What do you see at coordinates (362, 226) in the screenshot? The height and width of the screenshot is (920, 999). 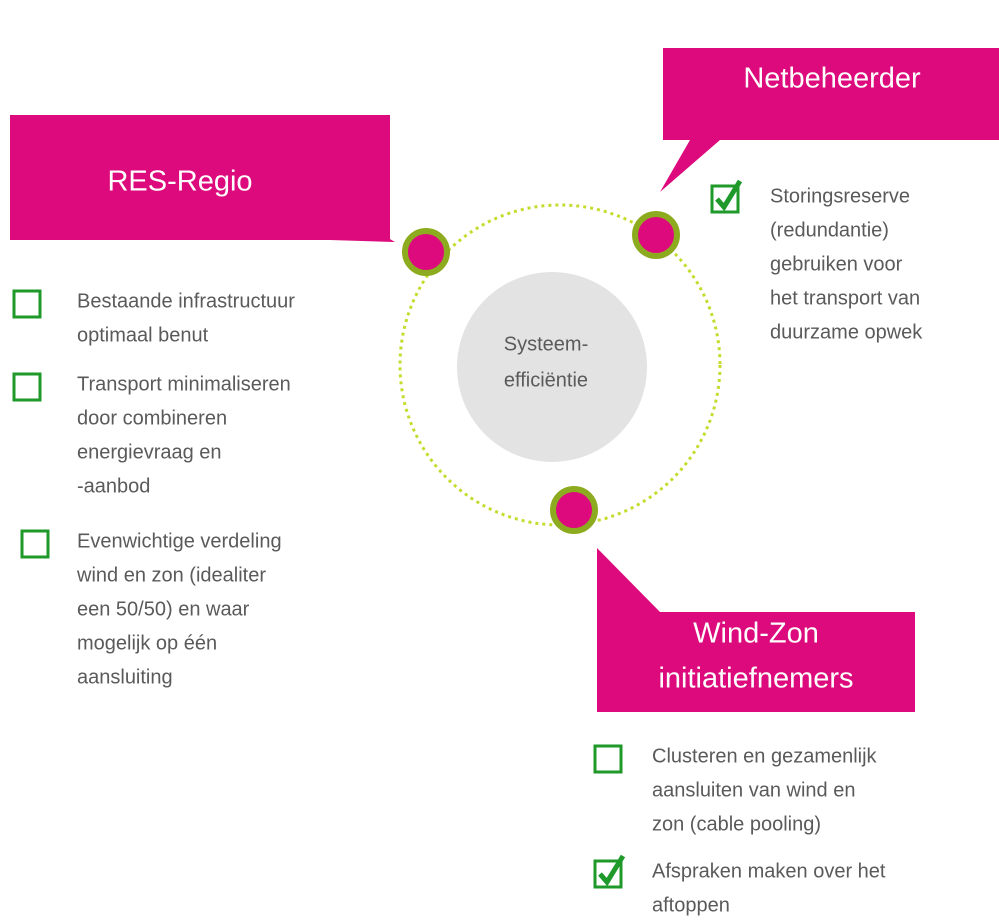 I see `res-regio-tail` at bounding box center [362, 226].